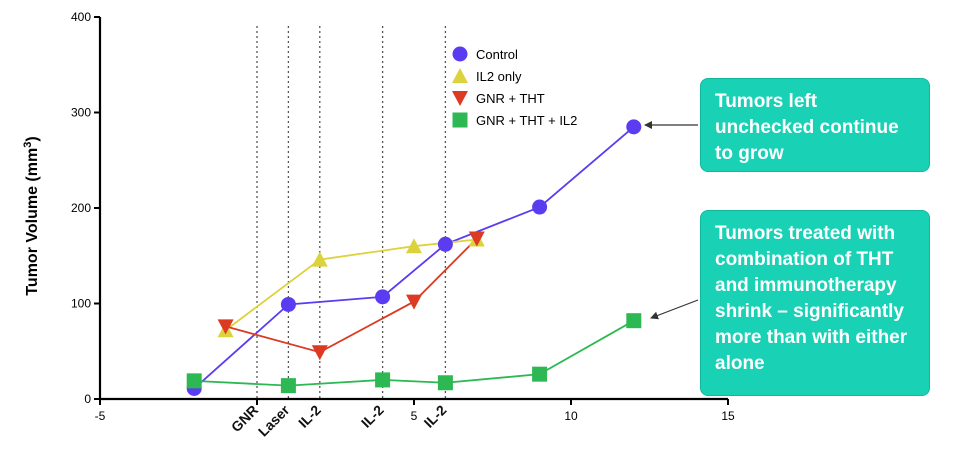 The image size is (980, 462). What do you see at coordinates (728, 416) in the screenshot?
I see `x-tick-label-4: 15` at bounding box center [728, 416].